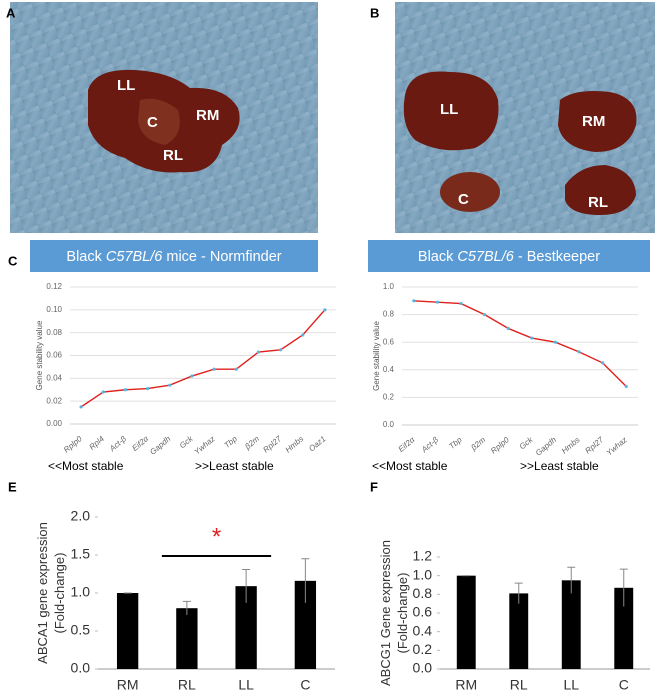 This screenshot has height=699, width=660. I want to click on x-tick-label: Gck, so click(526, 443).